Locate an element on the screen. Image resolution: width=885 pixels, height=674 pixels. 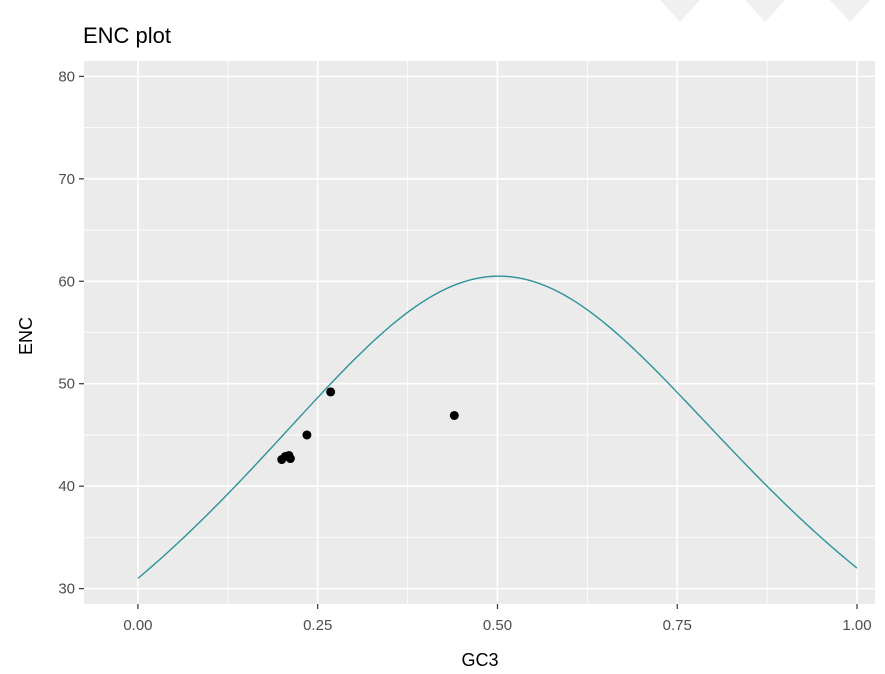
chart-title: ENC plot is located at coordinates (127, 35).